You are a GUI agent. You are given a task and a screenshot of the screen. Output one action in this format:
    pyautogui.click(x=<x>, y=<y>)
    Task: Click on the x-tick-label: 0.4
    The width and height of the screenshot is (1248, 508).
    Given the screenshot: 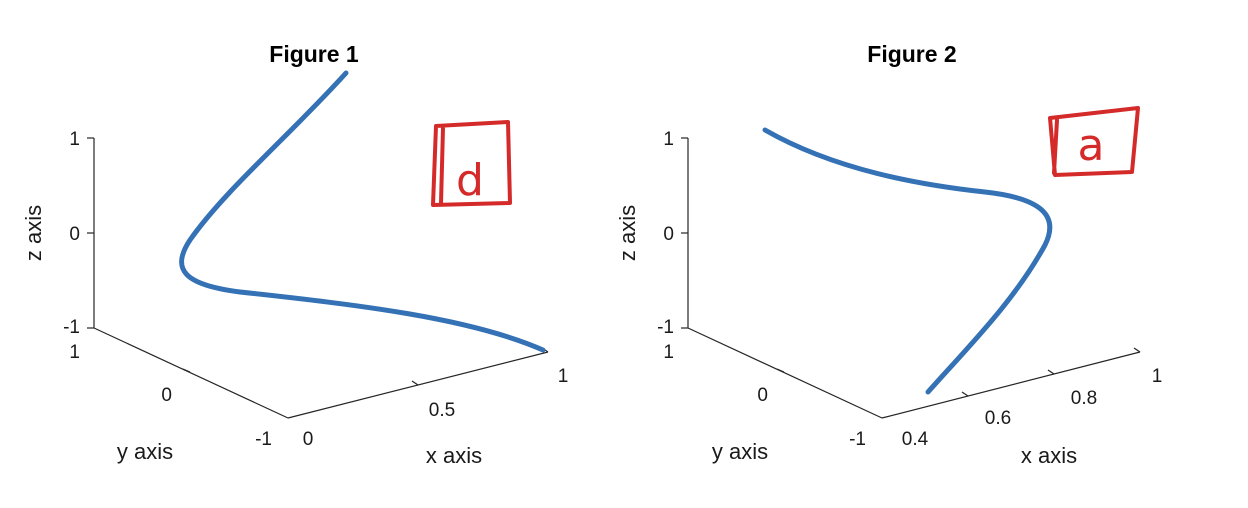 What is the action you would take?
    pyautogui.click(x=915, y=439)
    